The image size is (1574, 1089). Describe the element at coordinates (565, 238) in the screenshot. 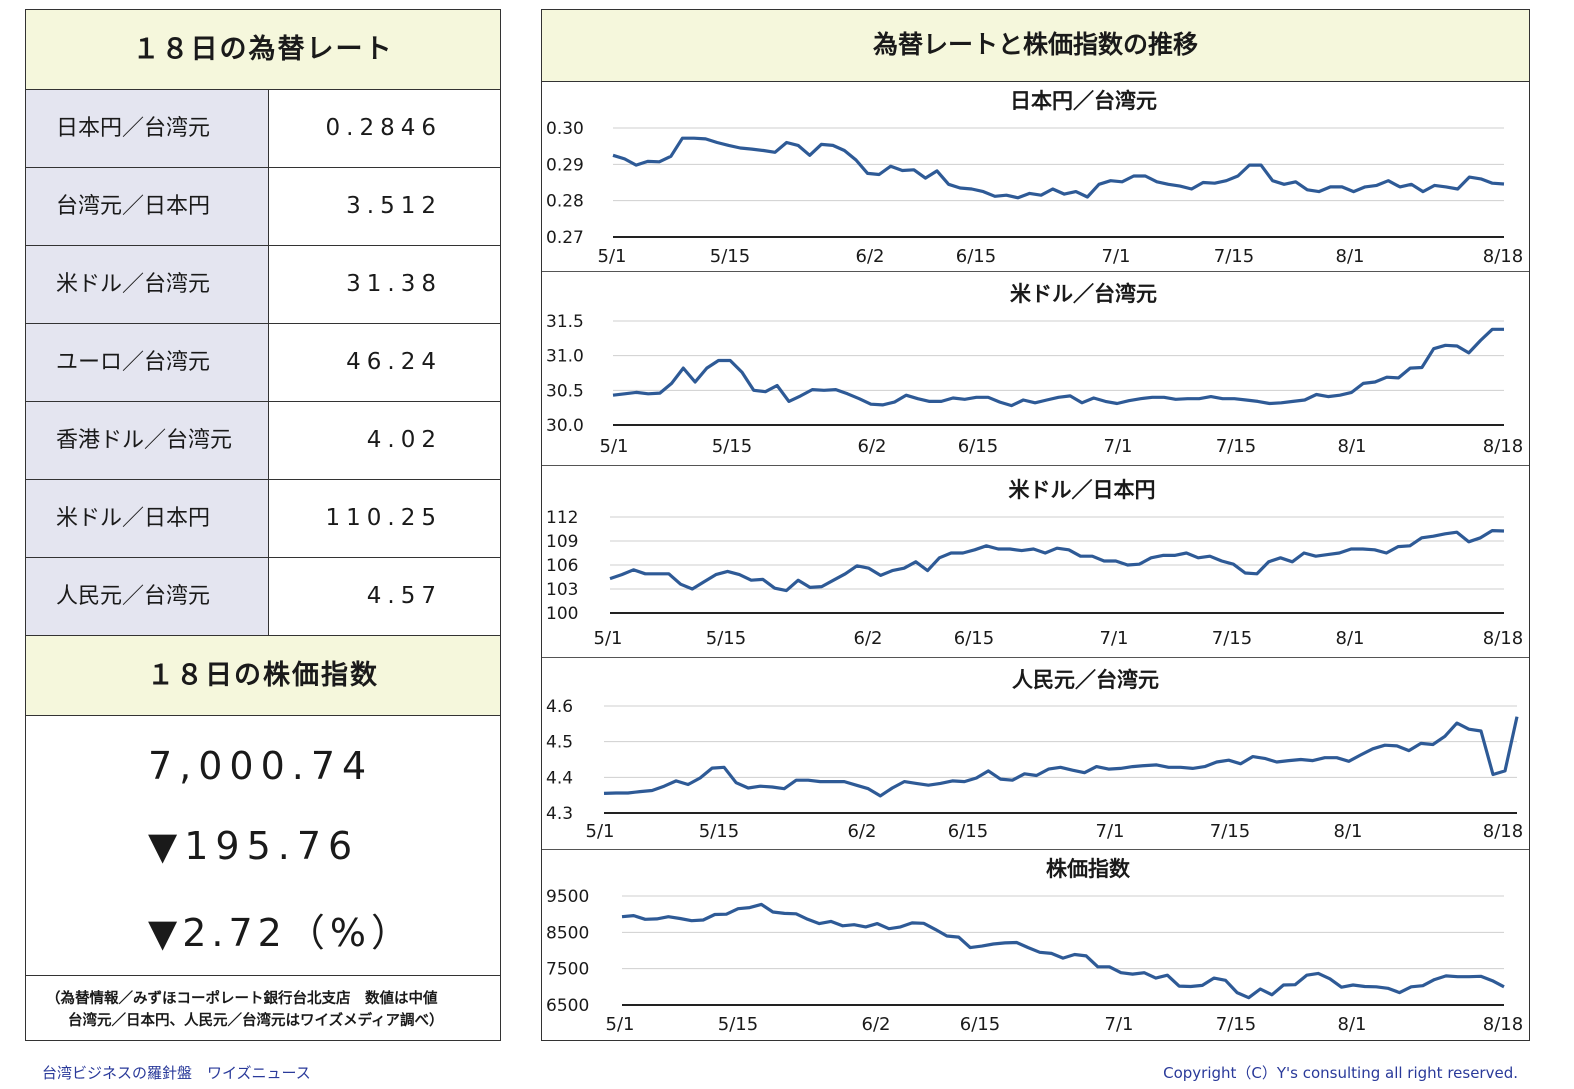

I see `y-tick-label: 0.27` at that location.